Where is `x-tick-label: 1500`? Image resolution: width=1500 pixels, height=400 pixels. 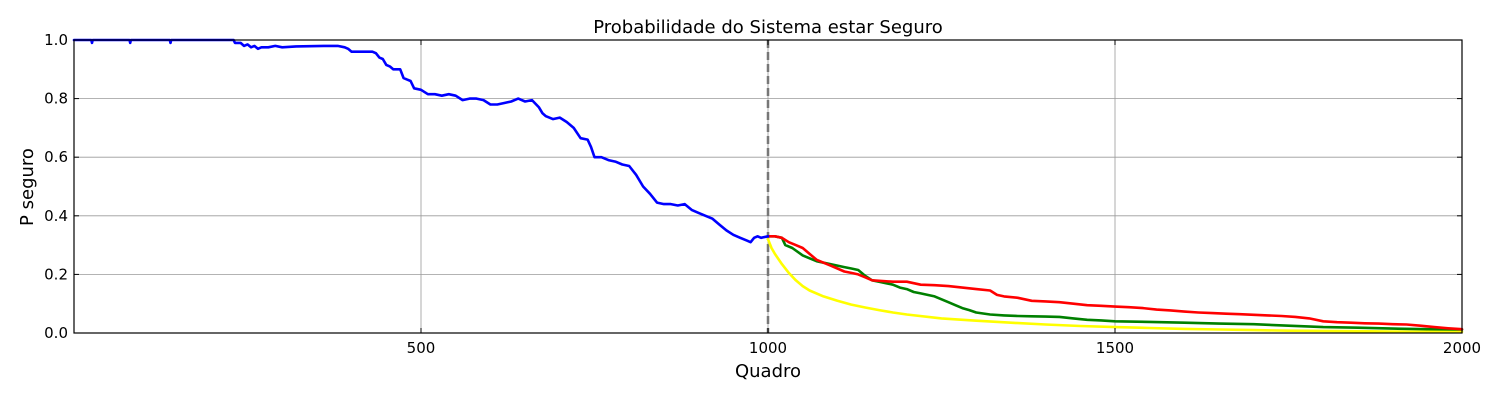 x-tick-label: 1500 is located at coordinates (1115, 348).